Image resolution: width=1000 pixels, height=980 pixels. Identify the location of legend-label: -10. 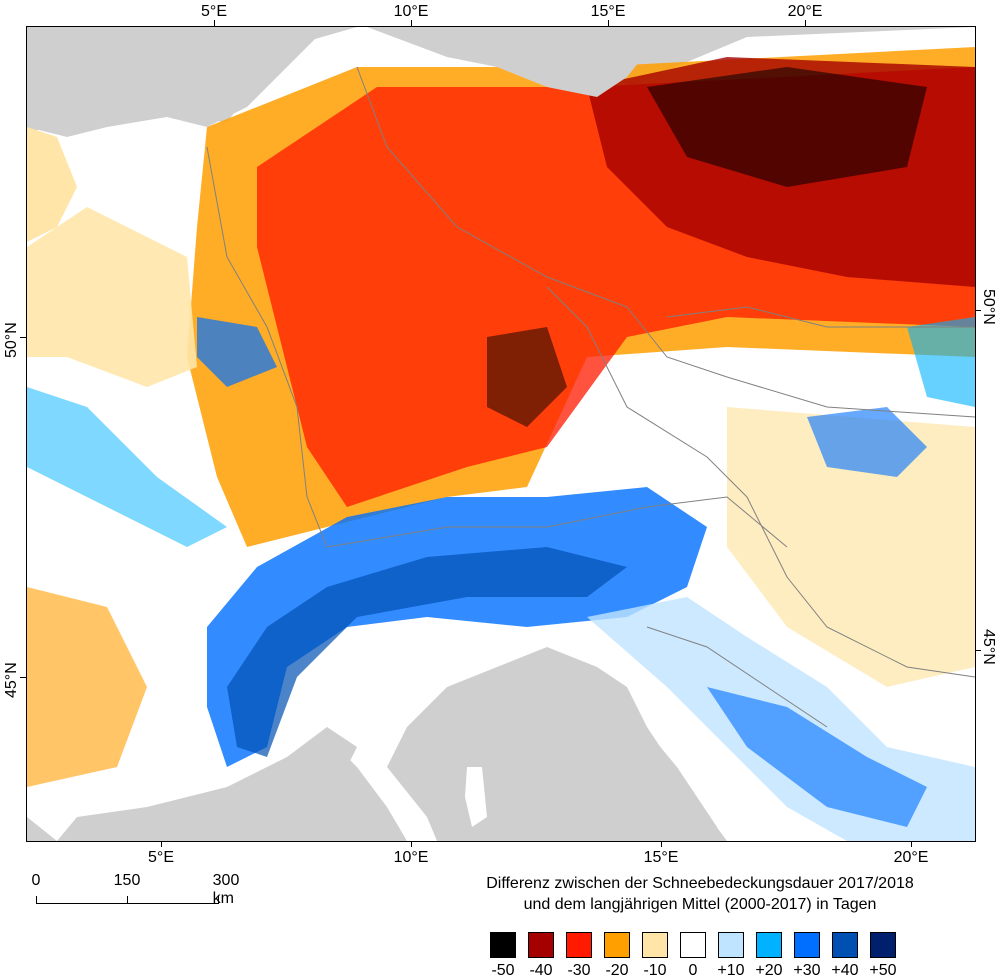
(655, 970).